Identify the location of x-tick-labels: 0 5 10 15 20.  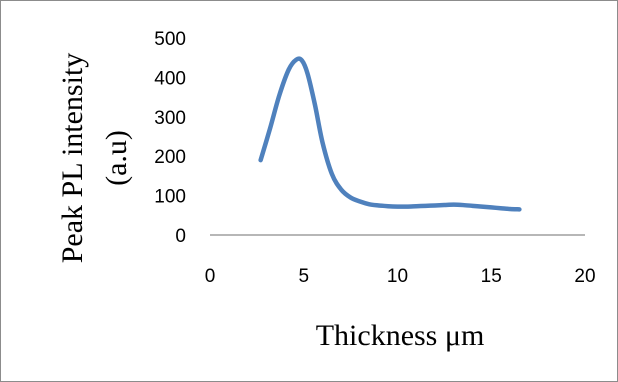
(400, 276).